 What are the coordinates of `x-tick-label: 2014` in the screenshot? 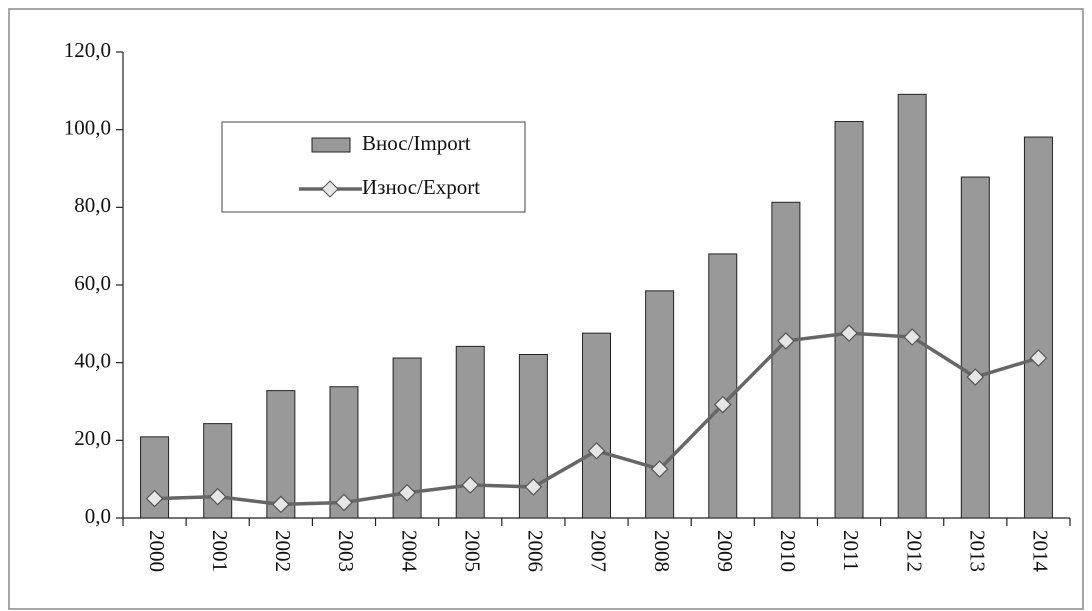 It's located at (1041, 551).